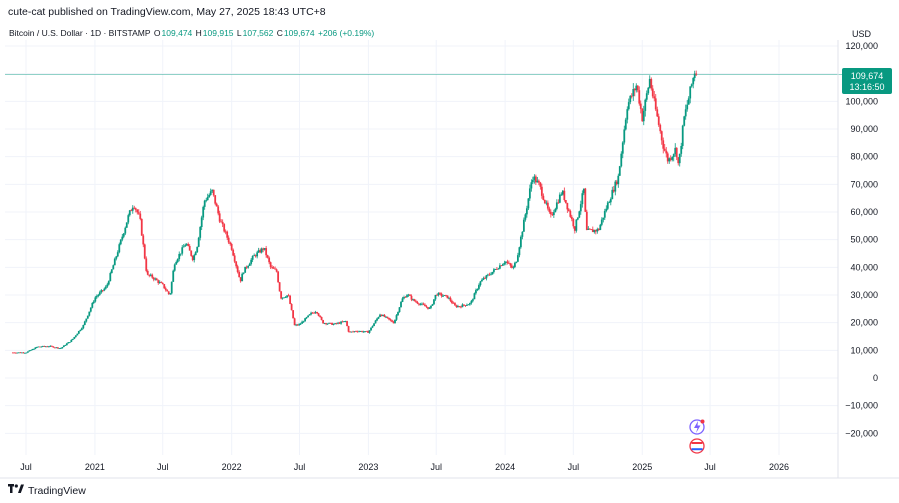 Image resolution: width=899 pixels, height=503 pixels. Describe the element at coordinates (697, 446) in the screenshot. I see `us-flag-earnings-icon` at that location.